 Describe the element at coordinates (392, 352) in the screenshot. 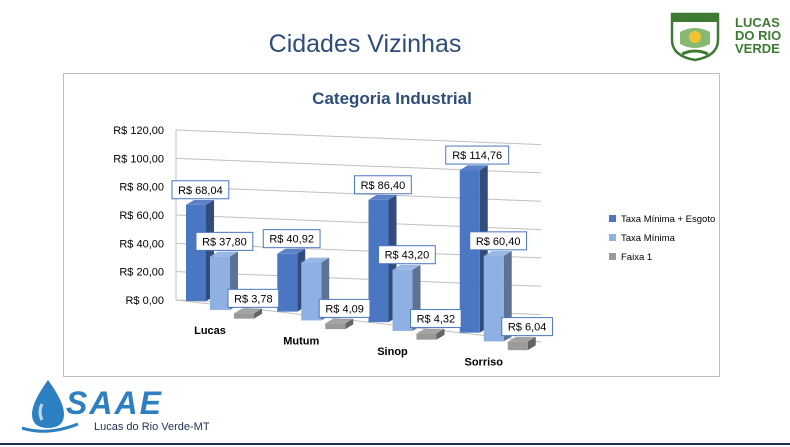

I see `x-category-label: Sinop` at that location.